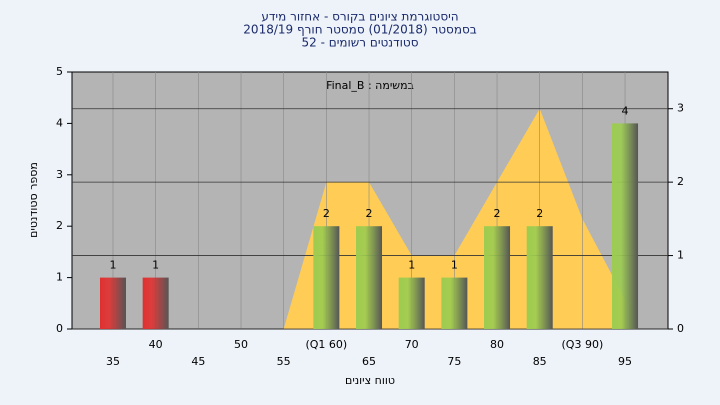  I want to click on x-tick-label: 45, so click(198, 361).